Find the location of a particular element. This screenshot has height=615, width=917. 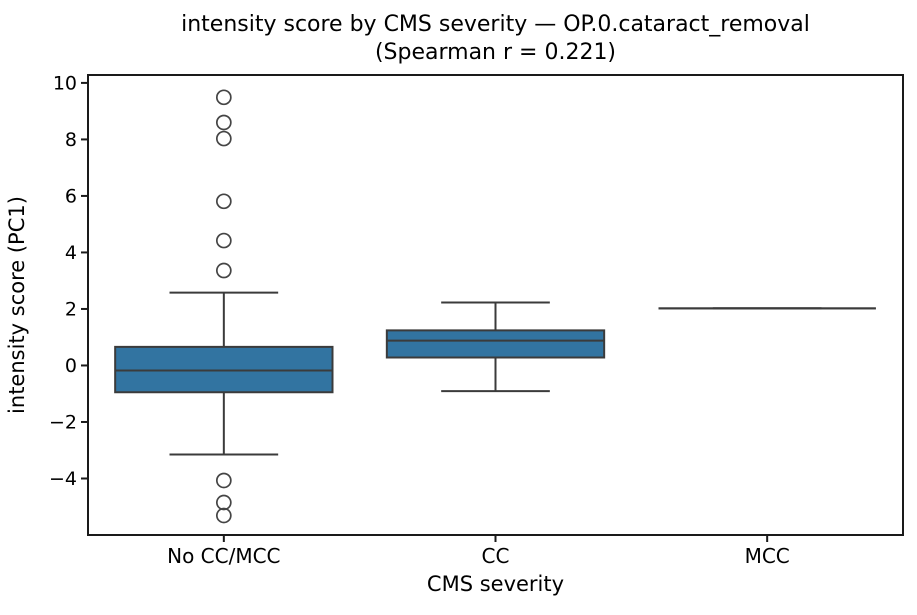

y-tick-label: −2 is located at coordinates (63, 423).